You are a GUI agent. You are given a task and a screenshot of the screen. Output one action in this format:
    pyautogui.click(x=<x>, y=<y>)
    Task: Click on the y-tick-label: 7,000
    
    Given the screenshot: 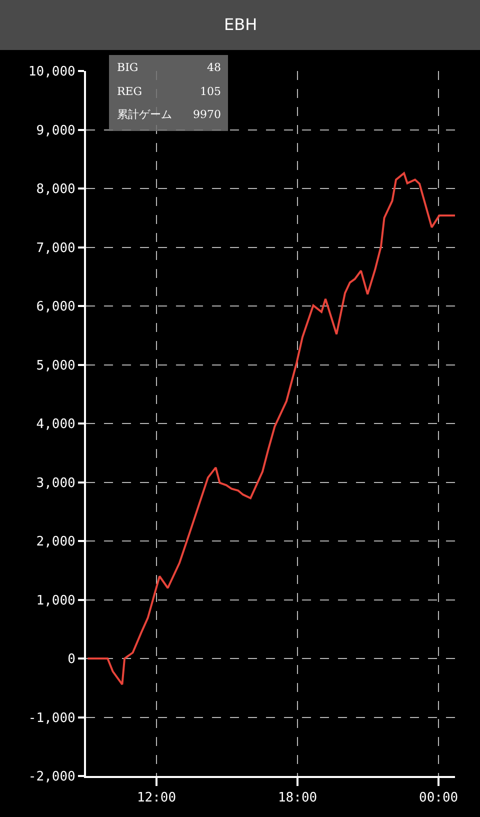 What is the action you would take?
    pyautogui.click(x=56, y=248)
    